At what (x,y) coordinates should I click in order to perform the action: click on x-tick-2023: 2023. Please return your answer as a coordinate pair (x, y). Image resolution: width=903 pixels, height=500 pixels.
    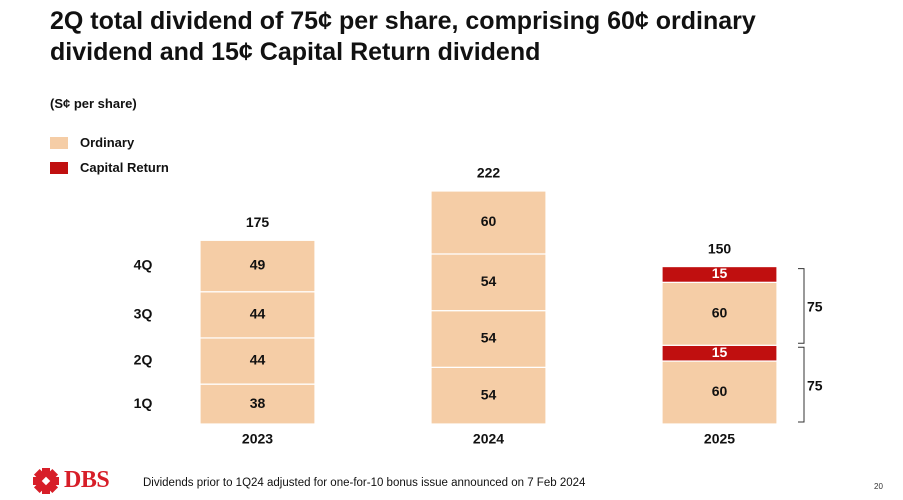
    Looking at the image, I should click on (257, 439).